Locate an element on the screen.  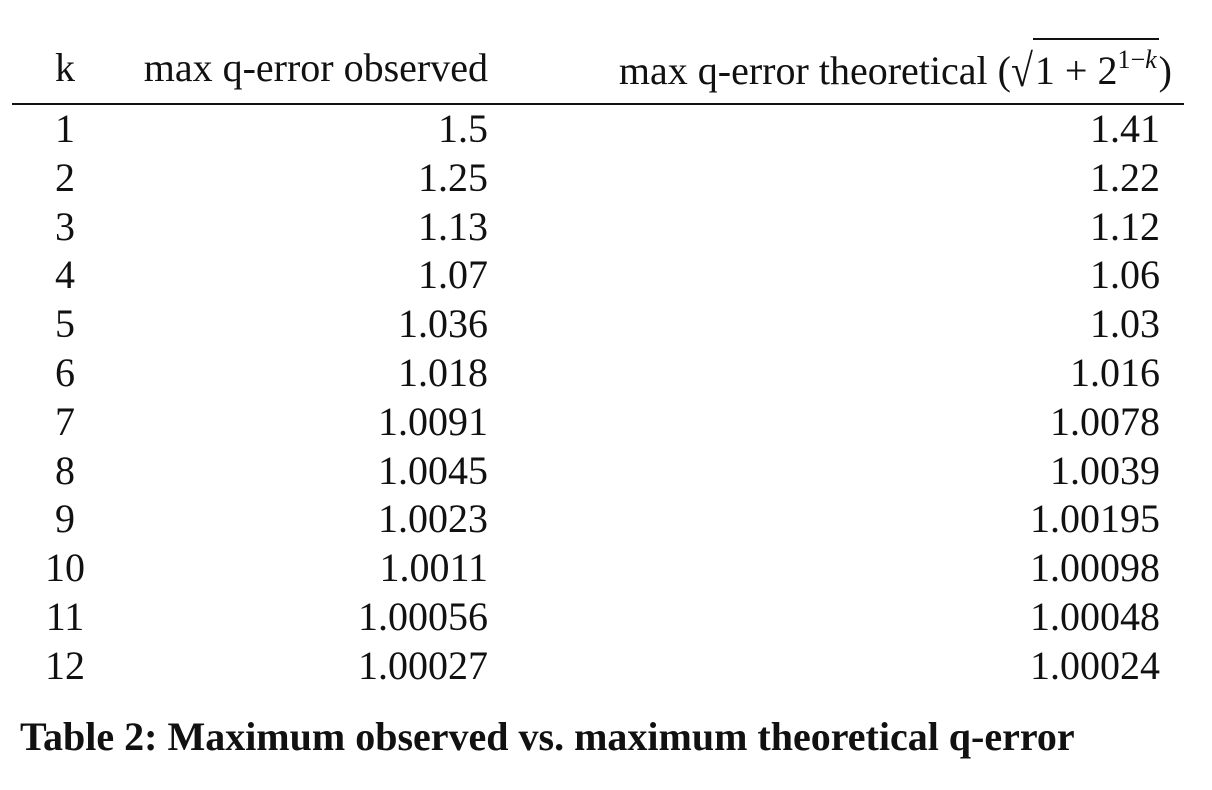
cell-k: 9 is located at coordinates (65, 519).